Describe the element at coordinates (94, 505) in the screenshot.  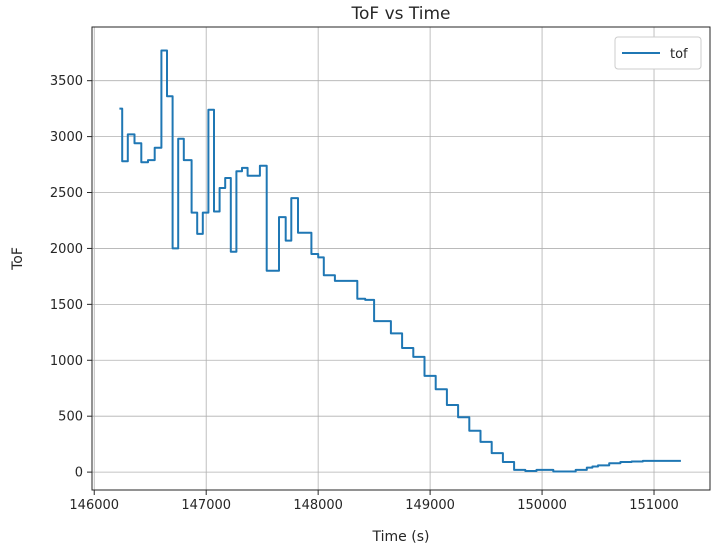
I see `x-tick-label: 146000` at that location.